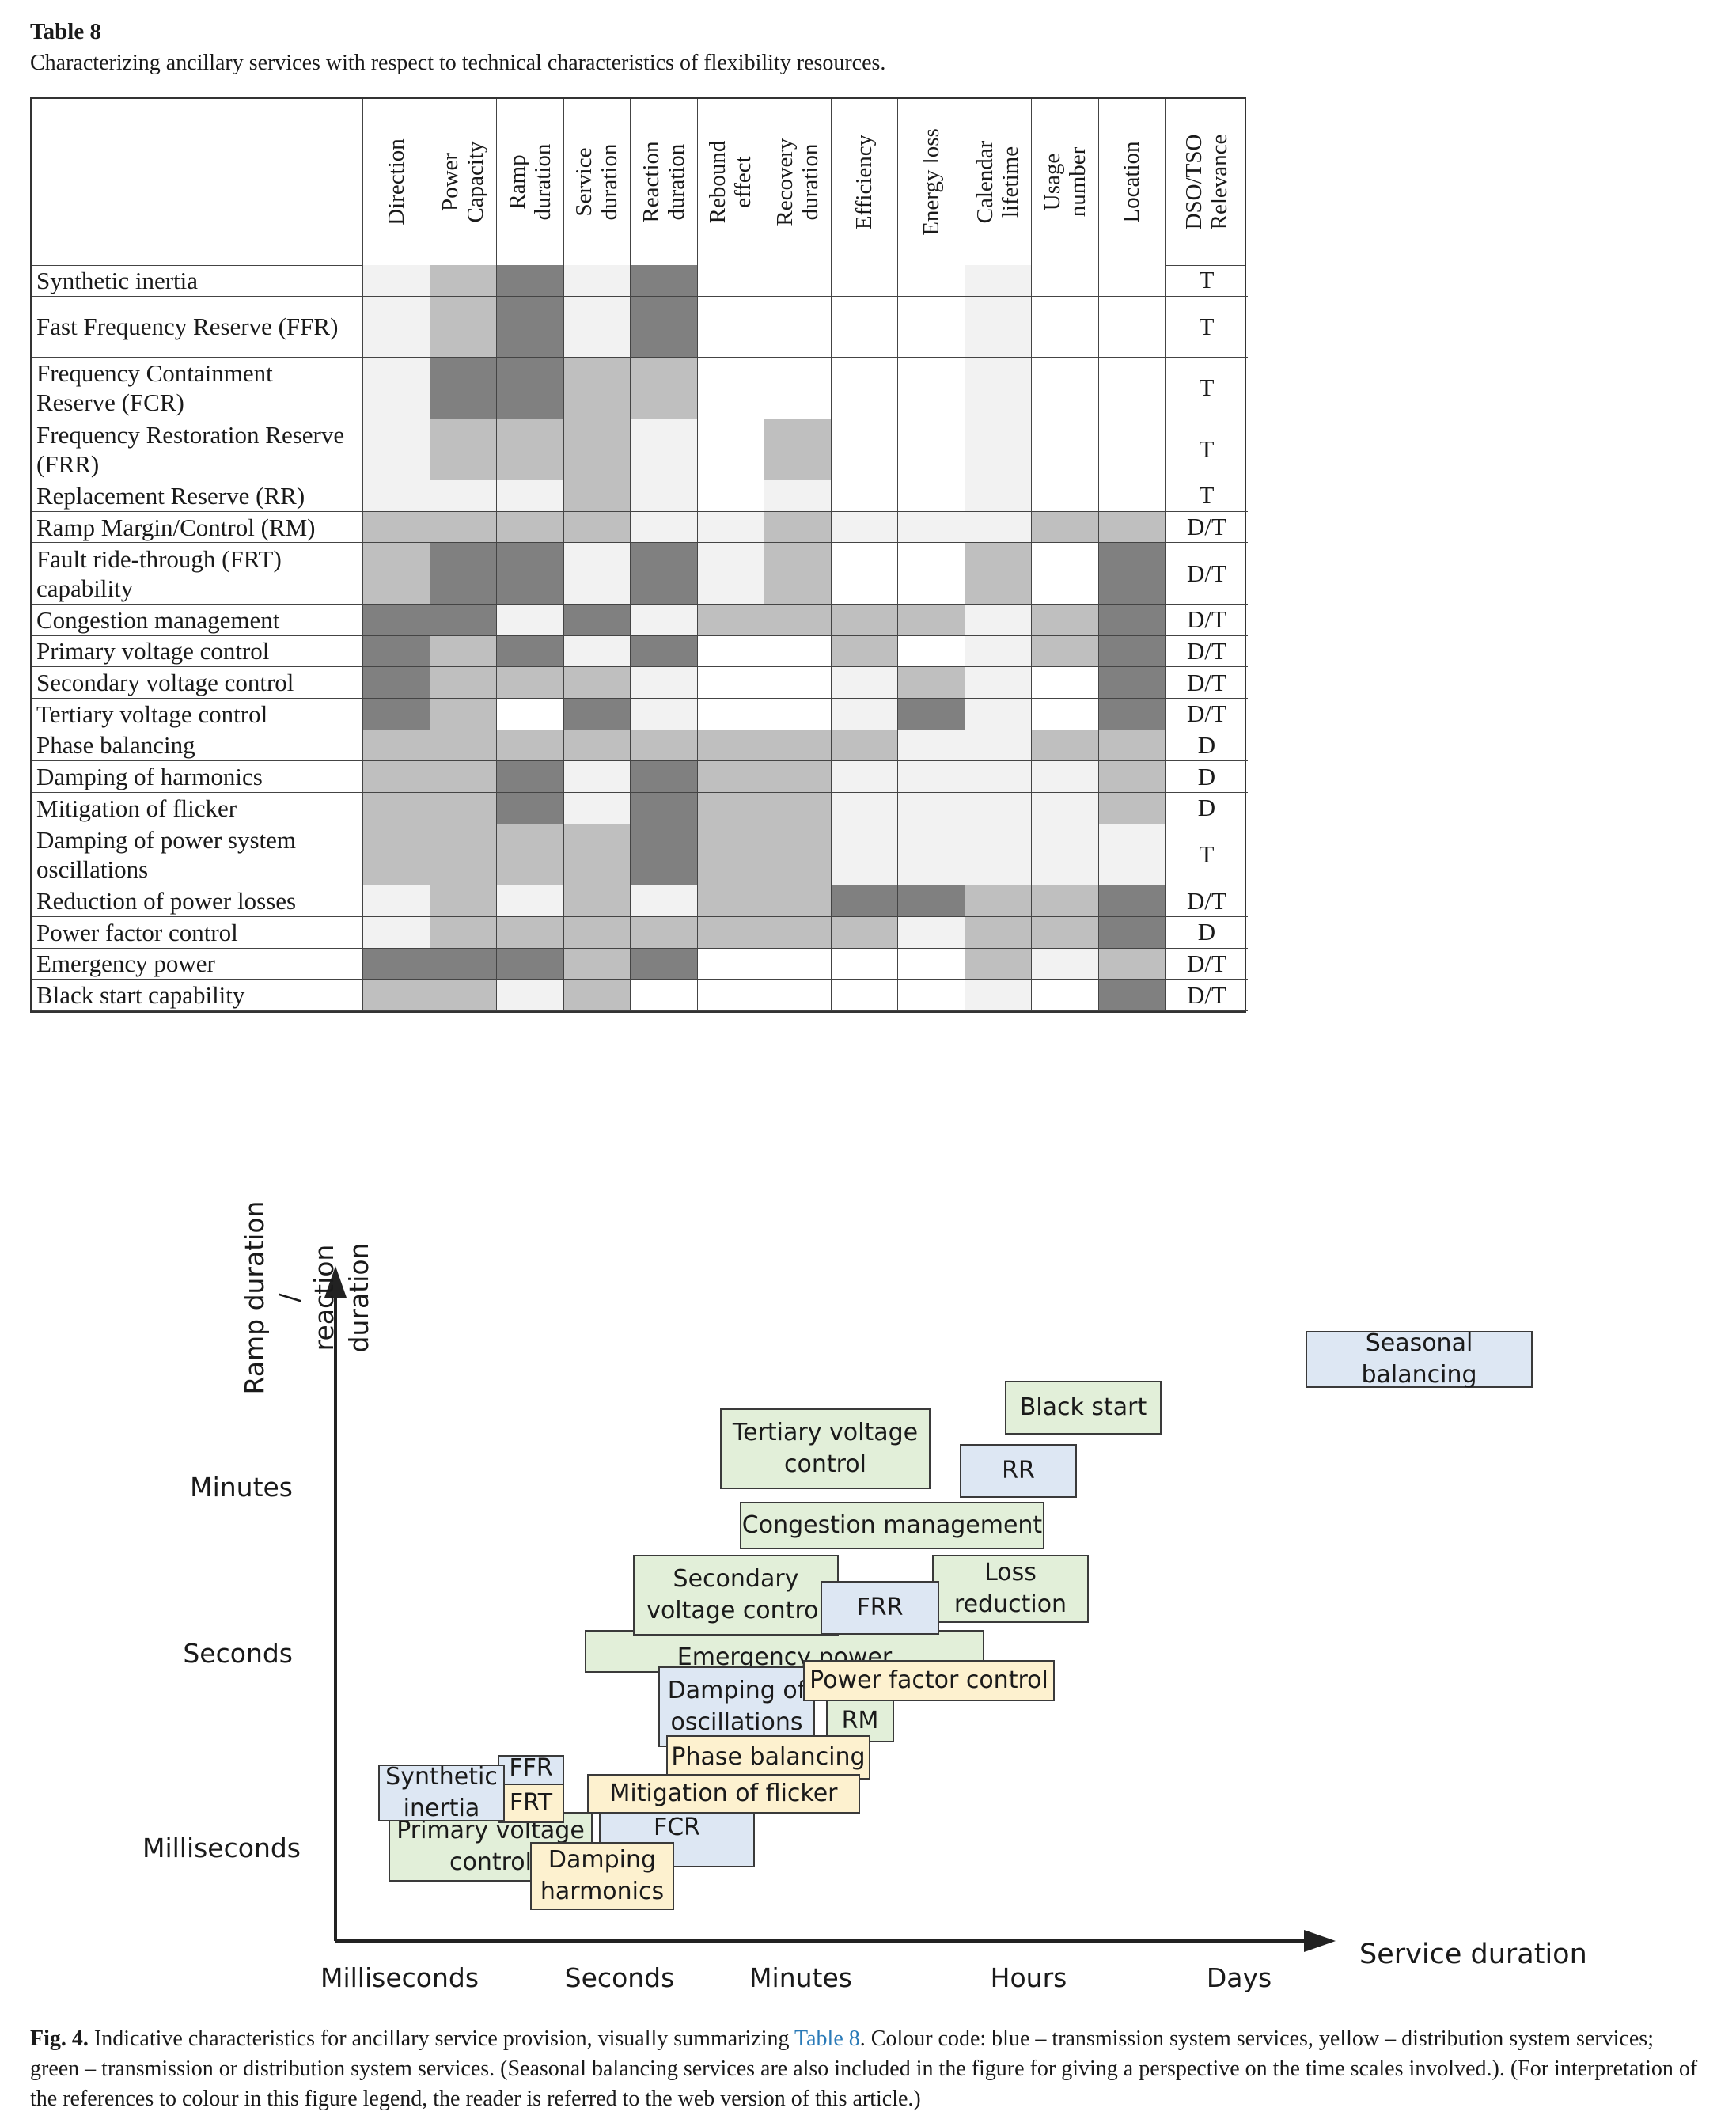  What do you see at coordinates (198, 527) in the screenshot?
I see `row-label: Ramp Margin/Control (RM)` at bounding box center [198, 527].